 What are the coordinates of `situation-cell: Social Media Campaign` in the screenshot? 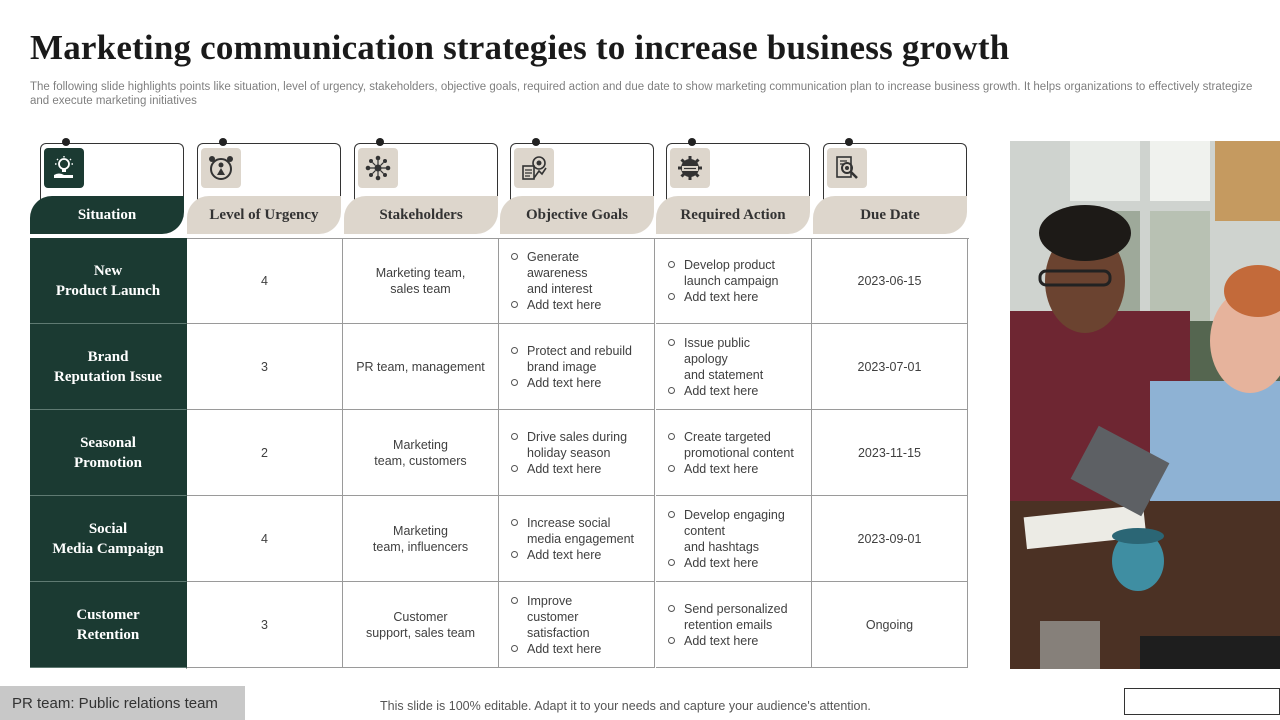 It's located at (108, 539).